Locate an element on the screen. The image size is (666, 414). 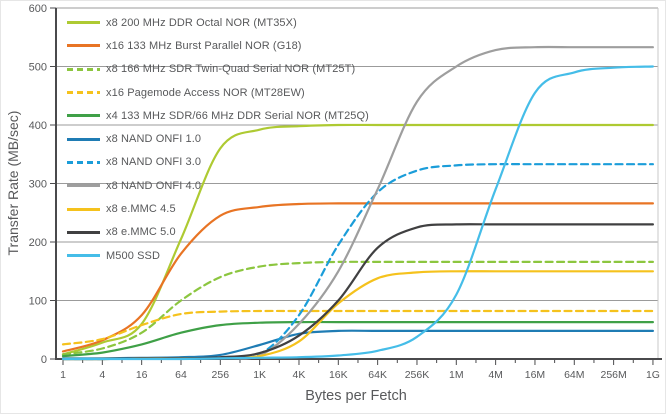
legend-item-label: x8 NAND ONFI 3.0 is located at coordinates (154, 162).